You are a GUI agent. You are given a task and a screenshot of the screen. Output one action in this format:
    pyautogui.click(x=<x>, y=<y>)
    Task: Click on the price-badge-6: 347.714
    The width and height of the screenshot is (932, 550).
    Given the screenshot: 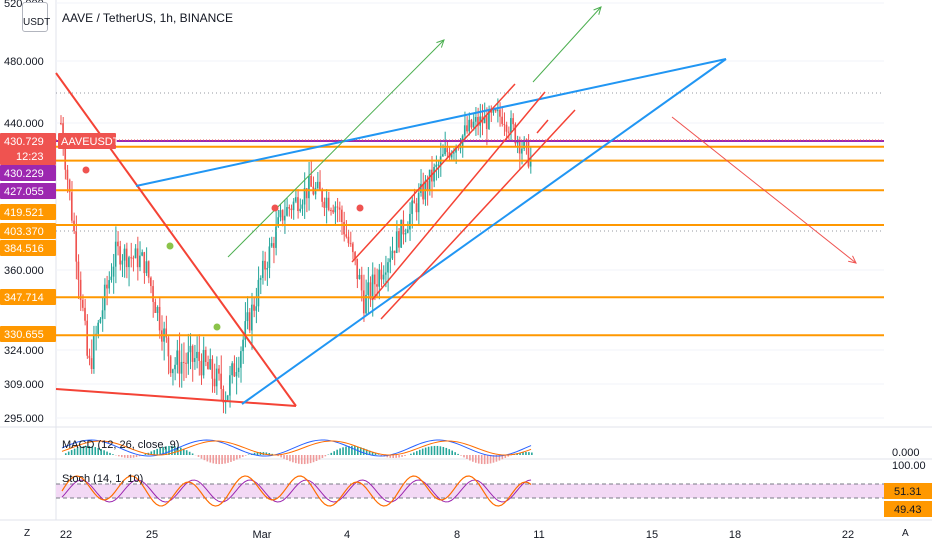 What is the action you would take?
    pyautogui.click(x=28, y=297)
    